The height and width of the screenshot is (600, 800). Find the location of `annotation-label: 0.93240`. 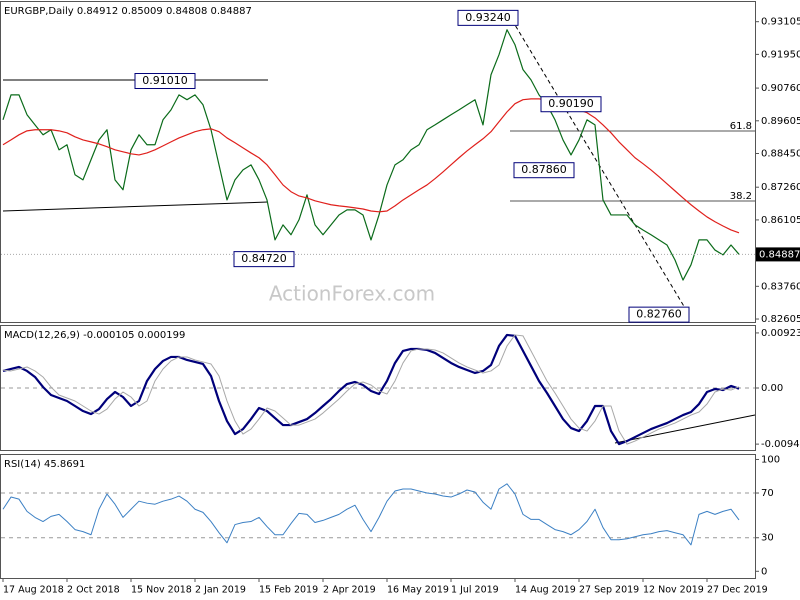

annotation-label: 0.93240 is located at coordinates (488, 17).